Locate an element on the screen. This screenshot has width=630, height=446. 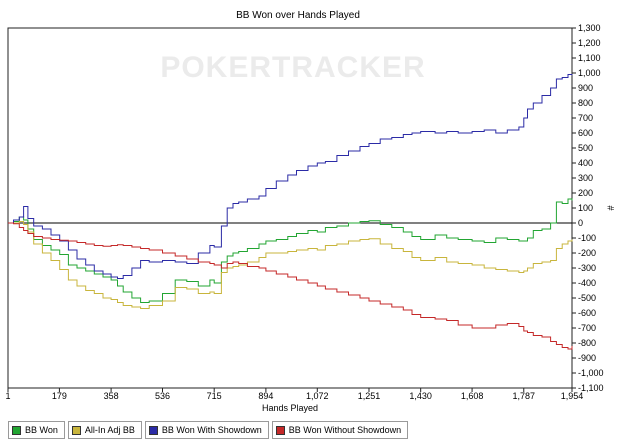
y-tick-label: 300 is located at coordinates (585, 178).